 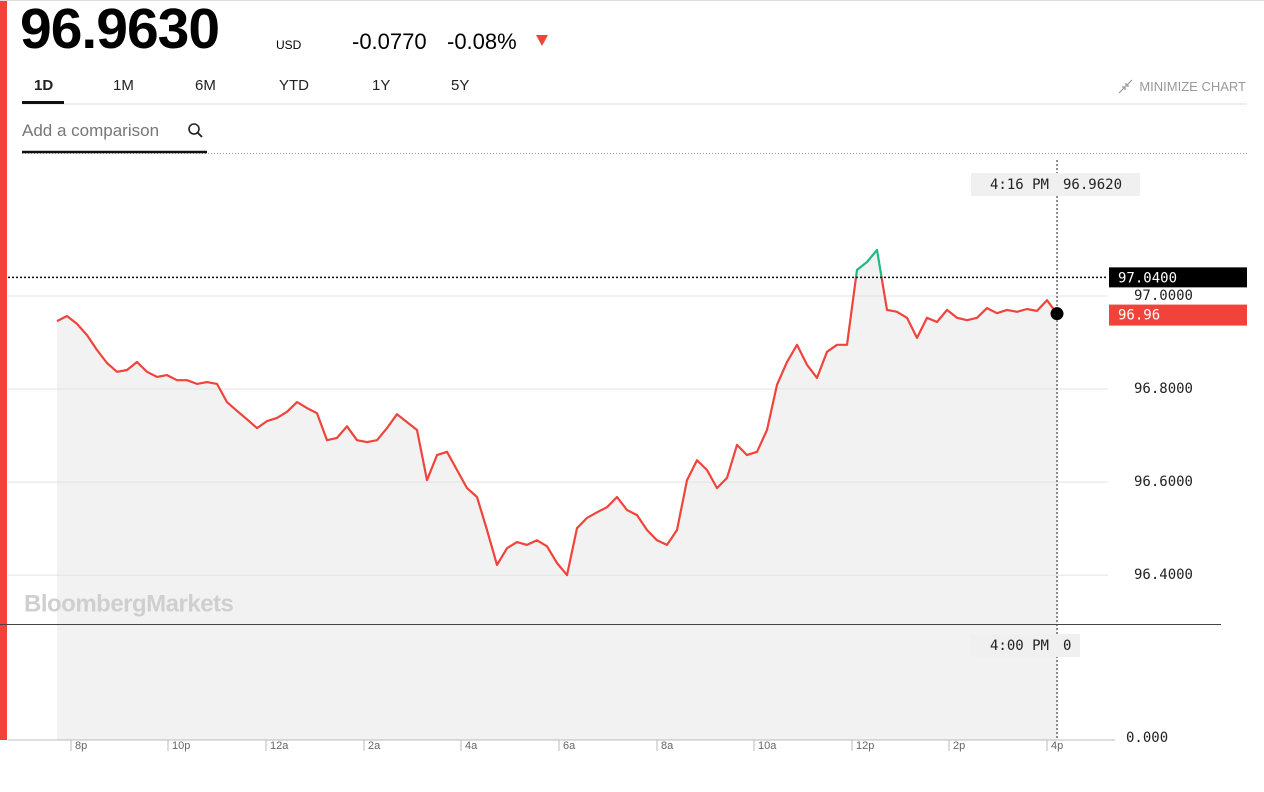 I want to click on change: -0.0770, so click(x=389, y=41).